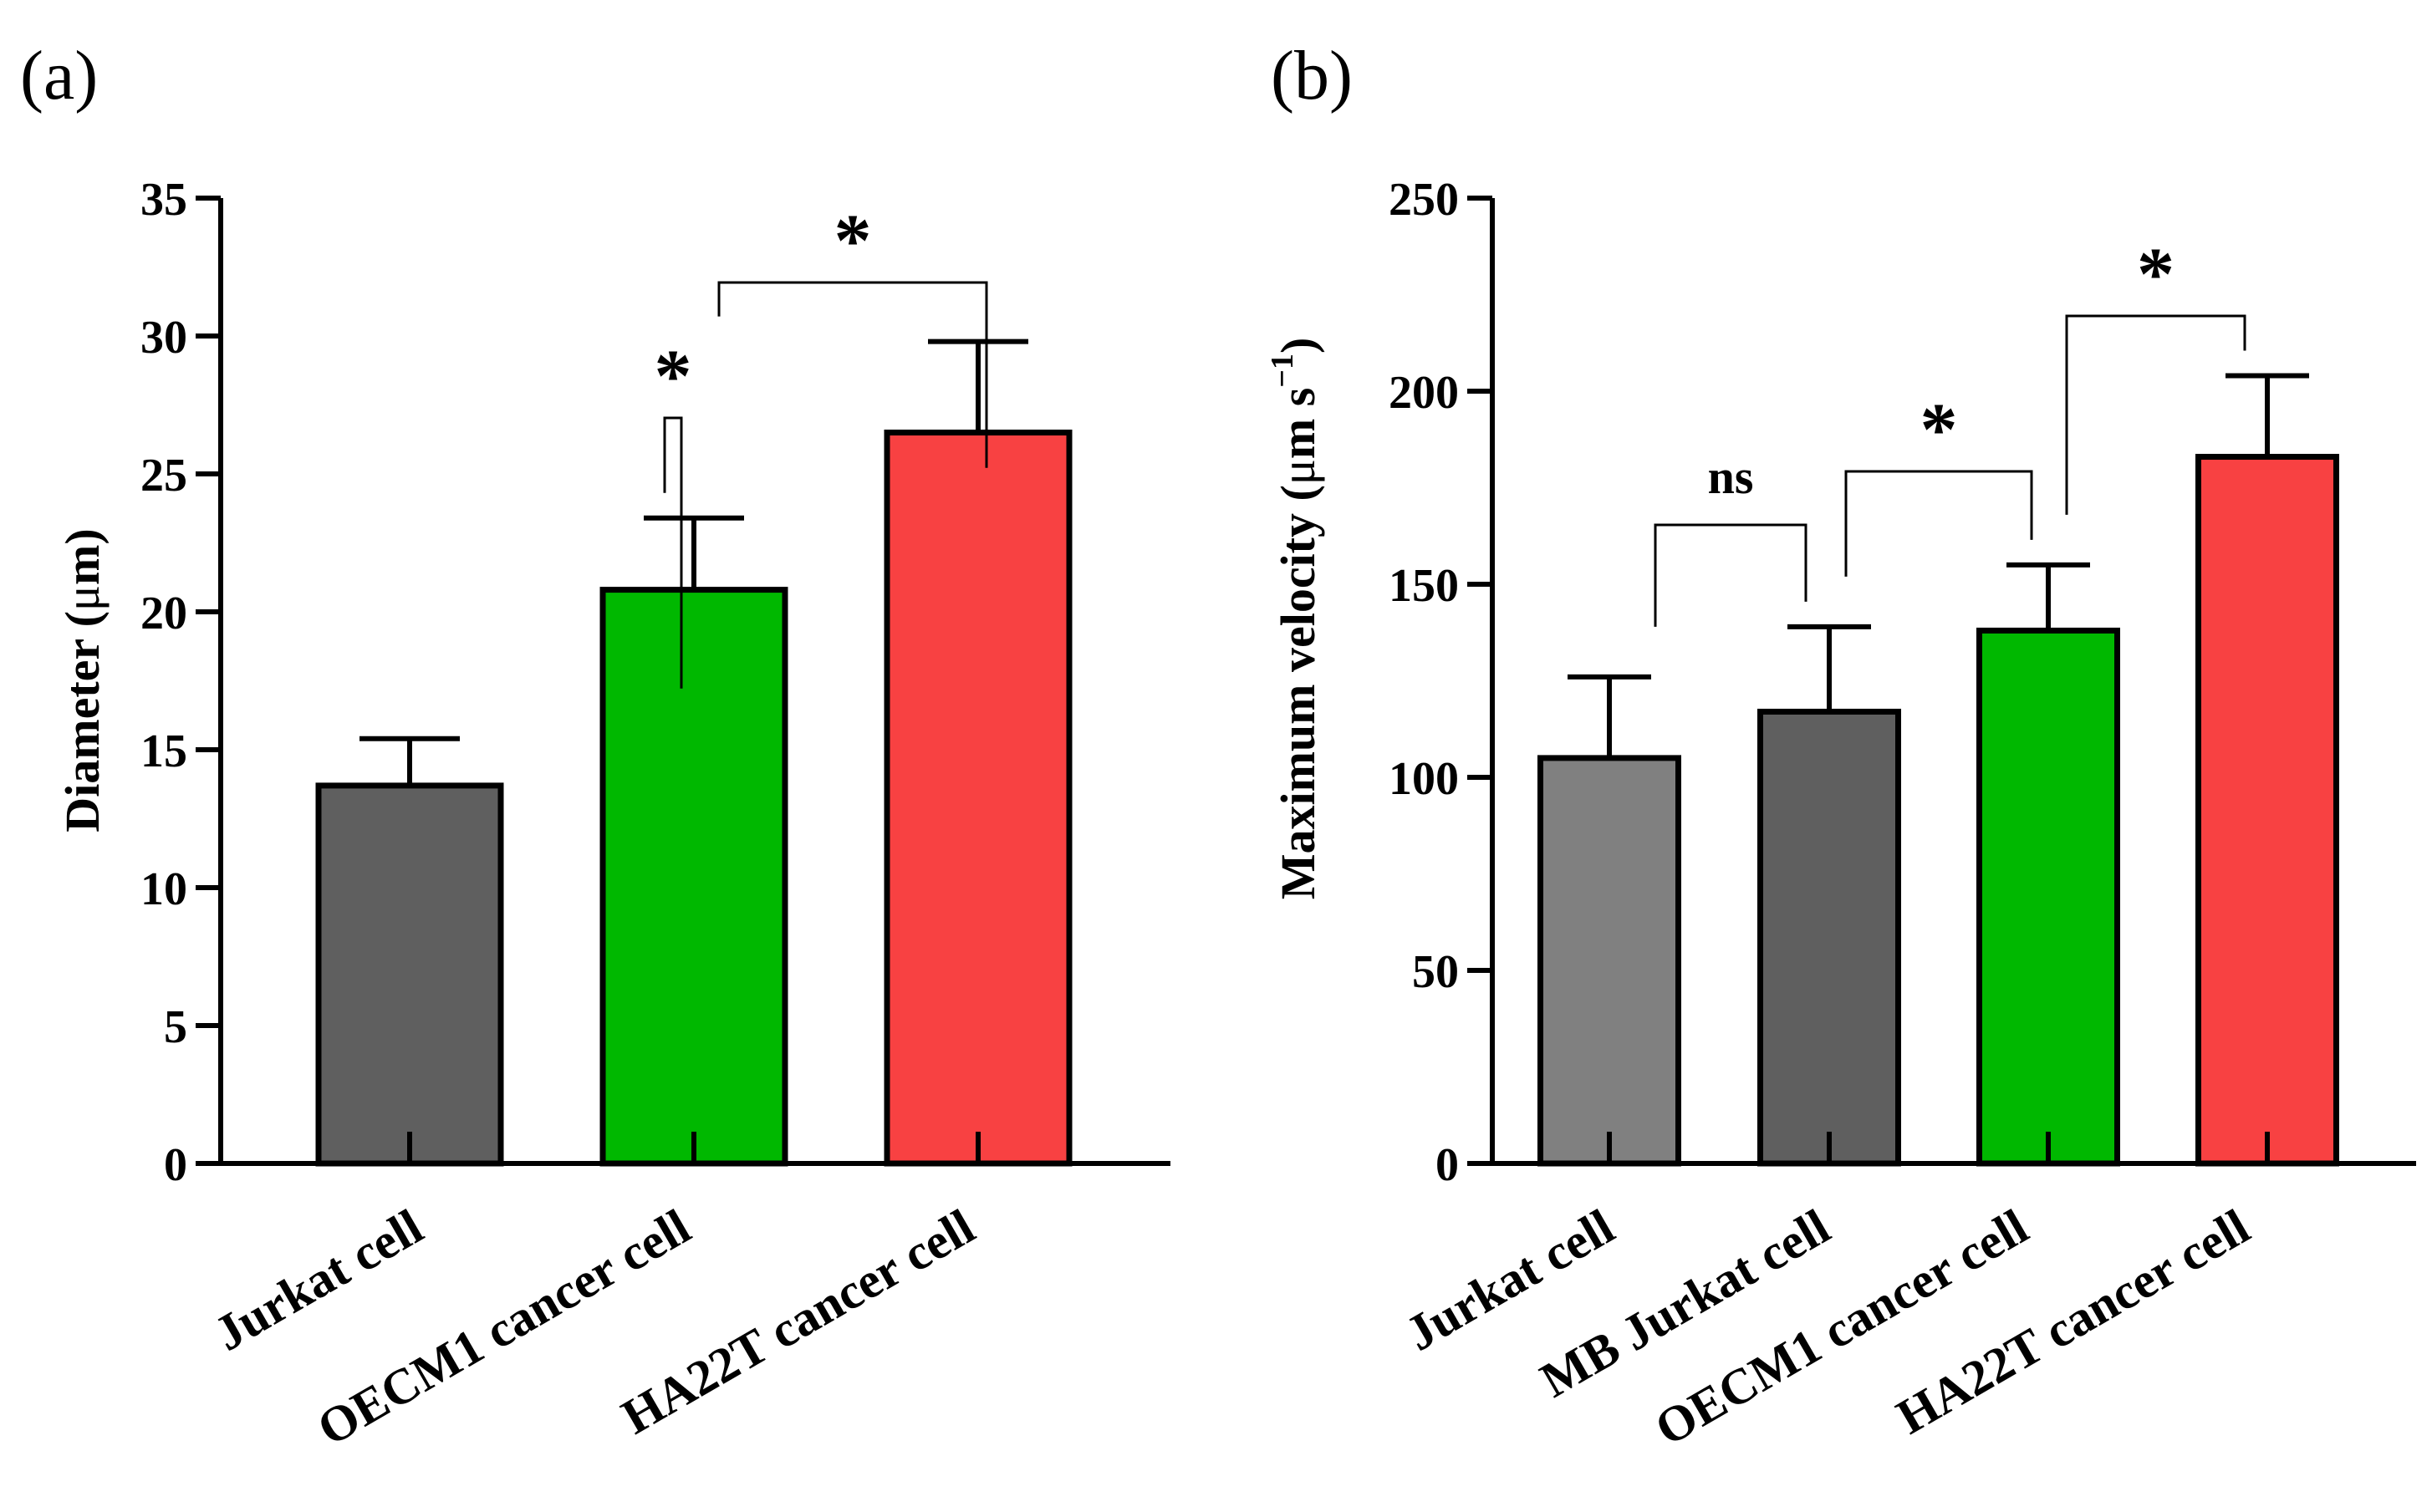 This screenshot has height=1512, width=2432. What do you see at coordinates (1447, 1165) in the screenshot?
I see `panel-b-y-tick-label: 0` at bounding box center [1447, 1165].